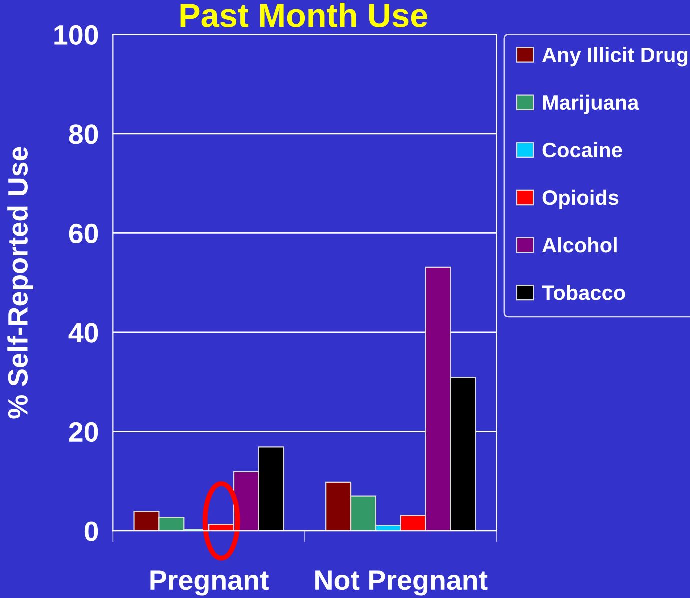 The width and height of the screenshot is (690, 598). I want to click on legend-label: Any Illicit Drug, so click(615, 57).